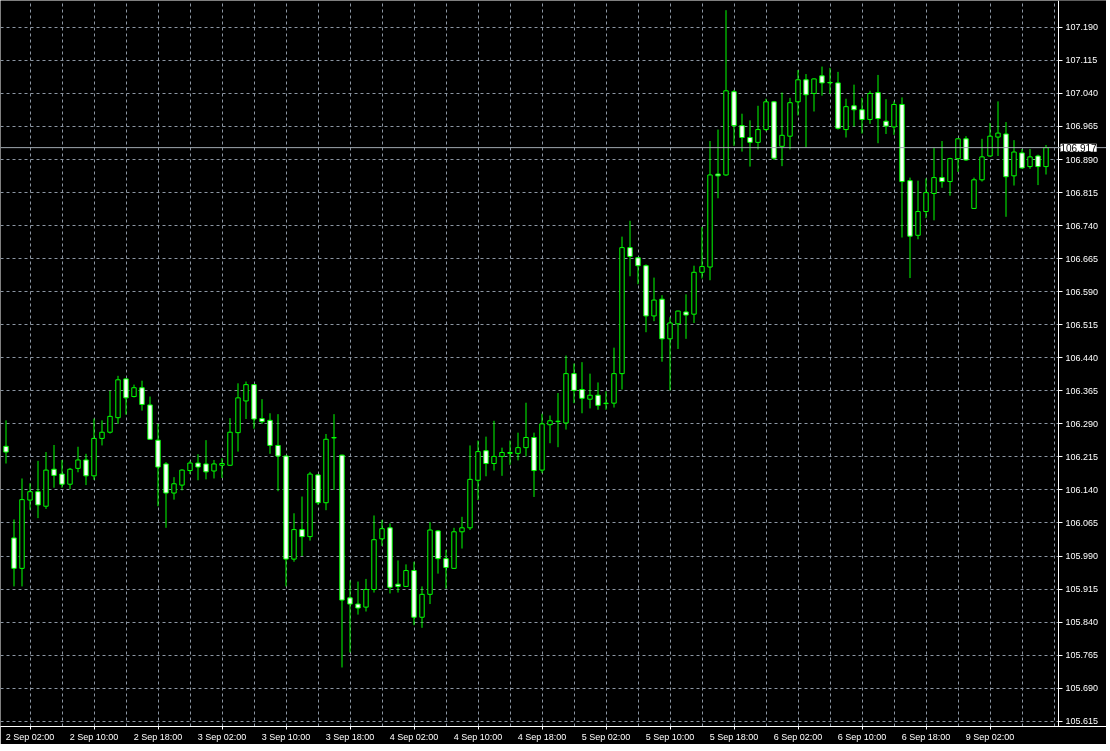  I want to click on y-tick-label: 106.815, so click(1082, 192).